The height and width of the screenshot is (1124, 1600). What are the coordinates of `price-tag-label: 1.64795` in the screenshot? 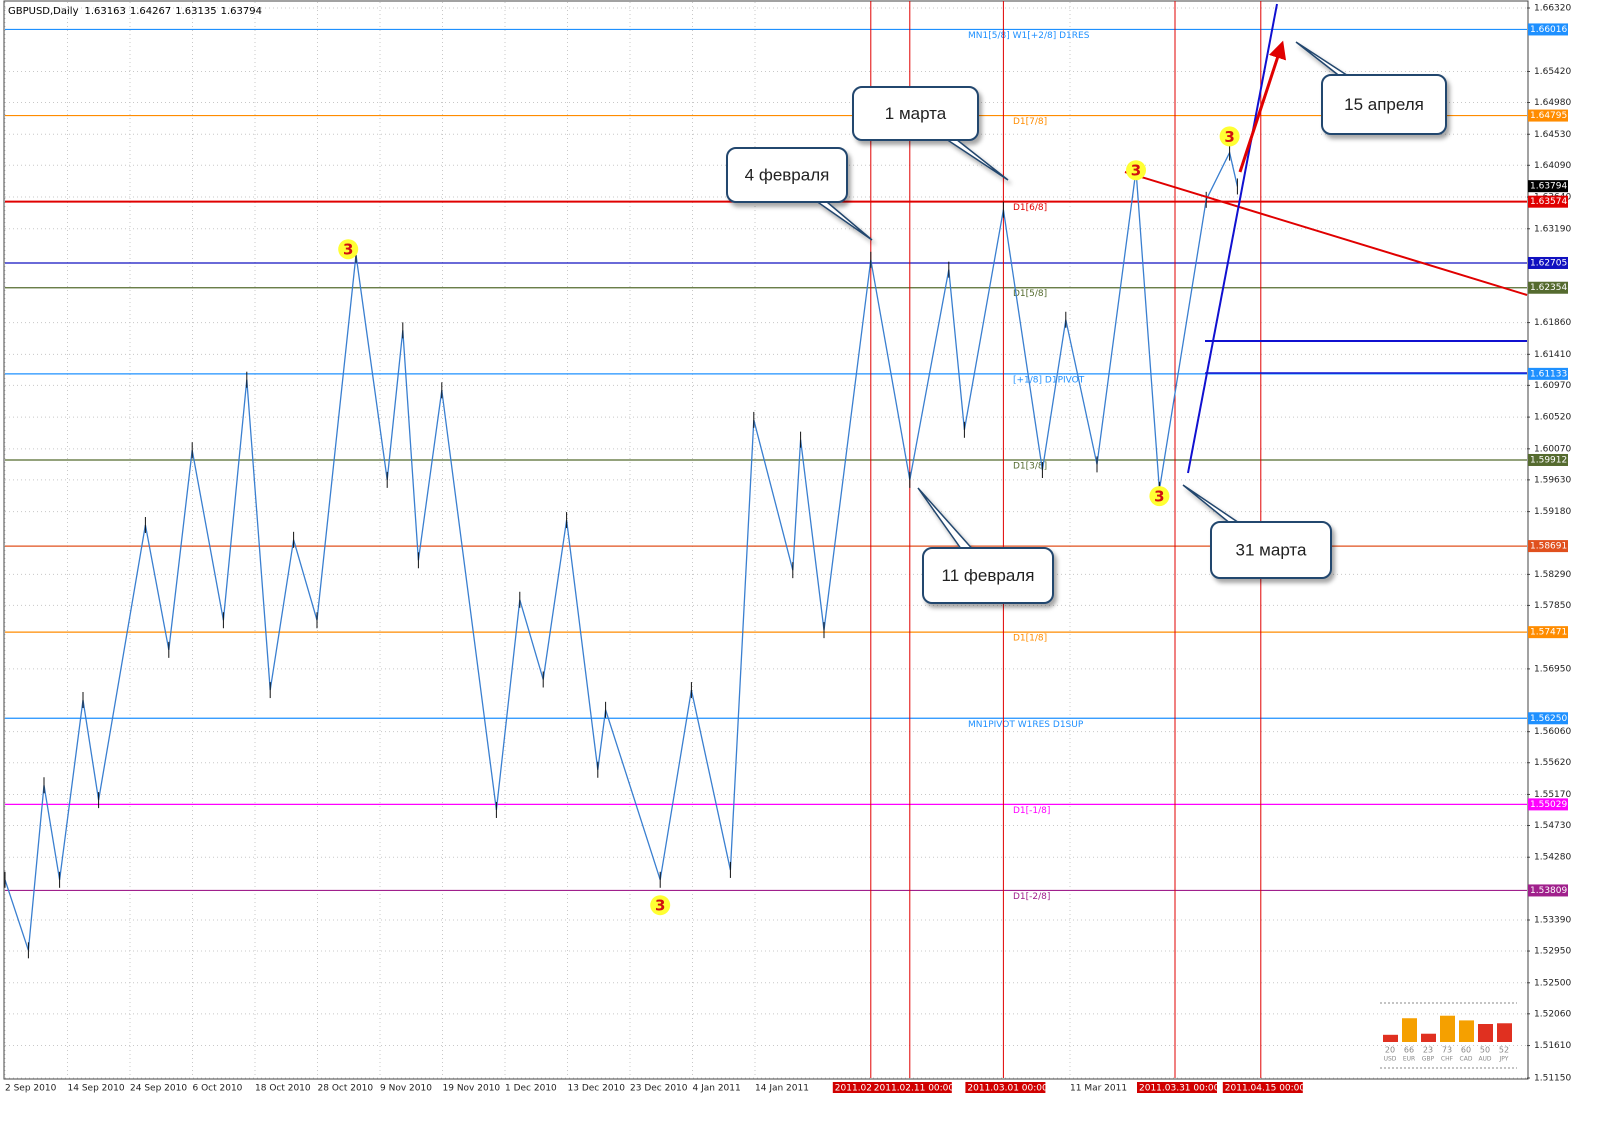 It's located at (1548, 116).